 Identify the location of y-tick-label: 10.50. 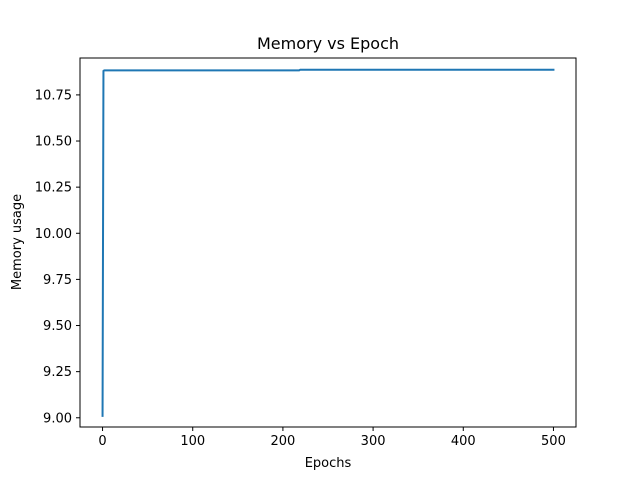
(53, 142).